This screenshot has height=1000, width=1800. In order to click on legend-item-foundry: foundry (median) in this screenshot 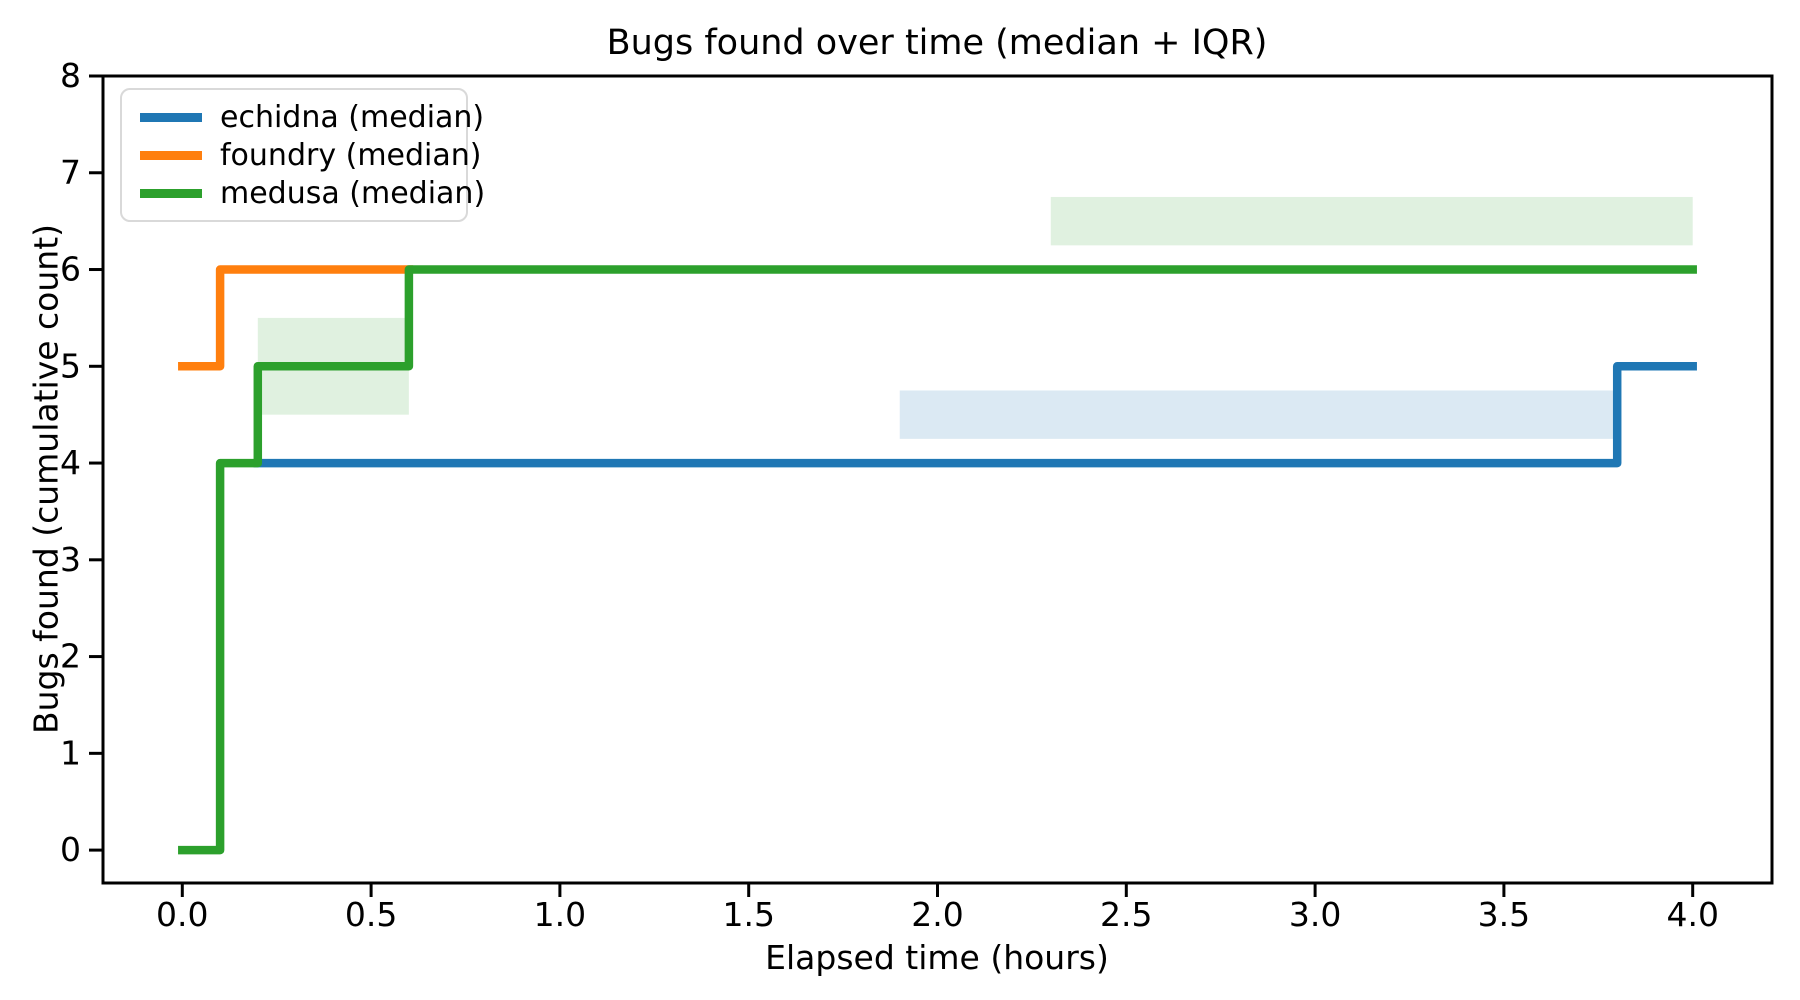, I will do `click(310, 155)`.